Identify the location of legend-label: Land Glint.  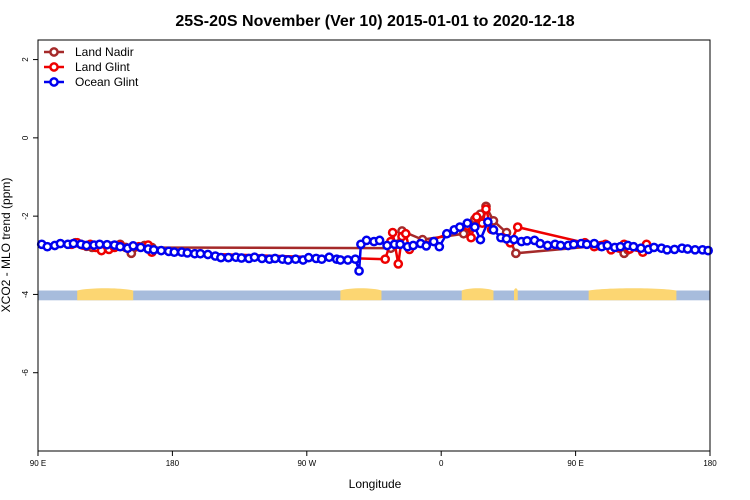
(102, 67).